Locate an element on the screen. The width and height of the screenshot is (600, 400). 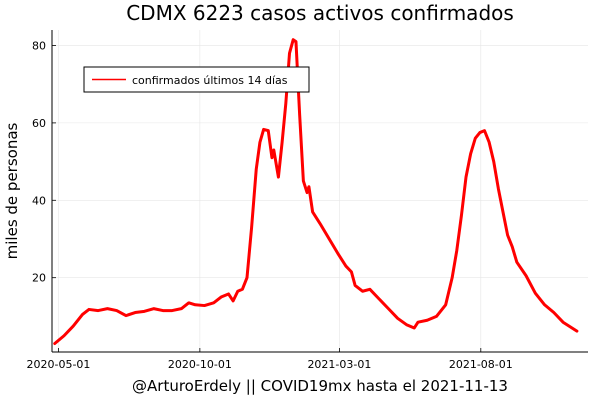
legend-box is located at coordinates (196, 79).